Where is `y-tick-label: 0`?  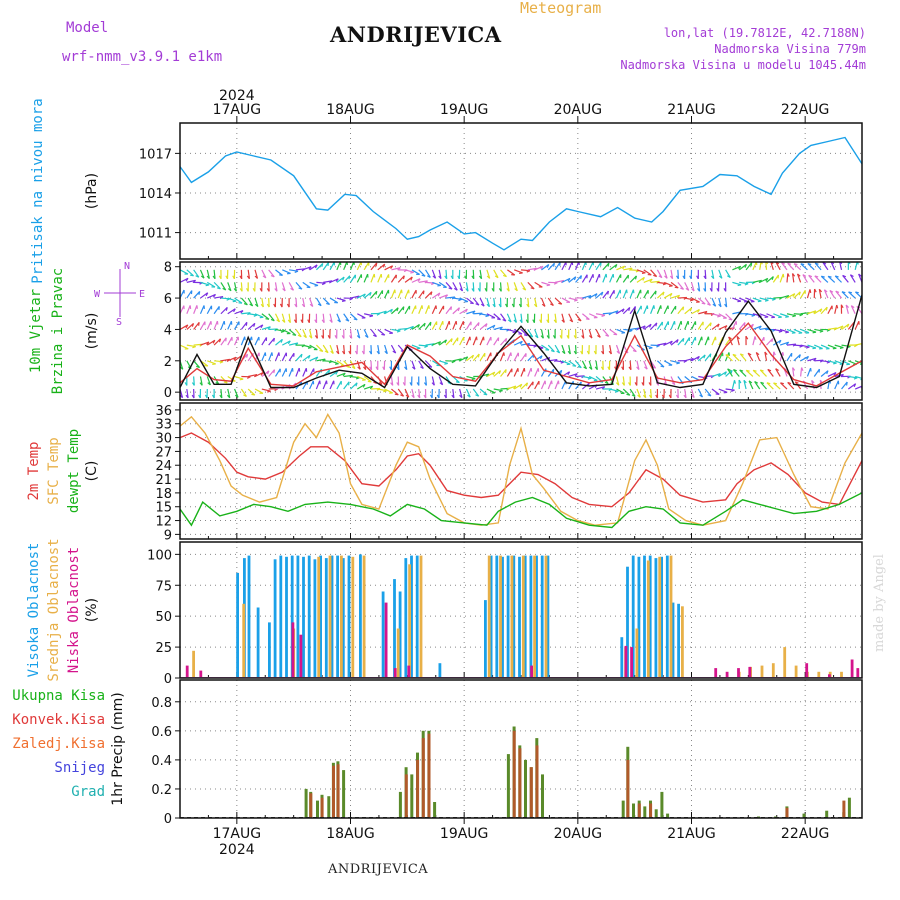
y-tick-label: 0 is located at coordinates (168, 819).